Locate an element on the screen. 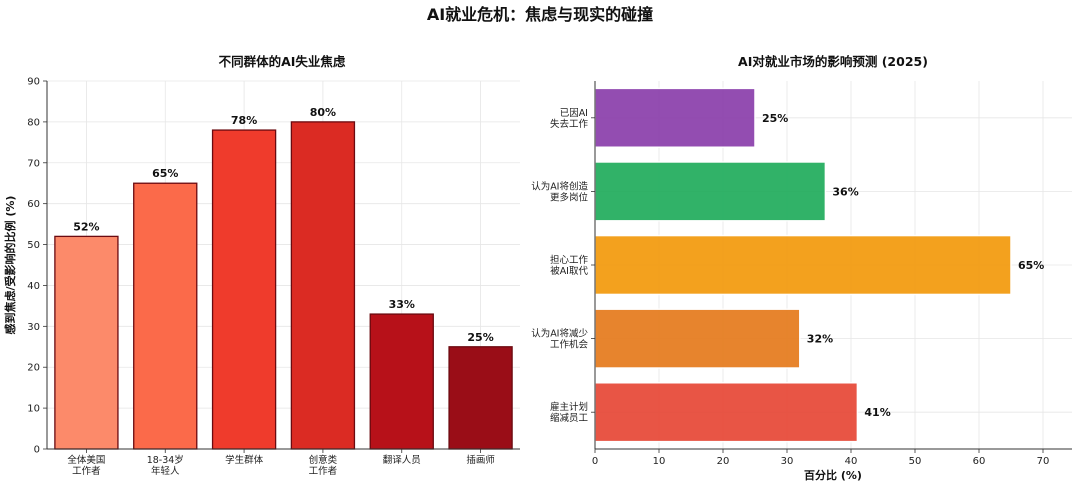 The width and height of the screenshot is (1080, 488). left-y-tick-label: 30 is located at coordinates (33, 327).